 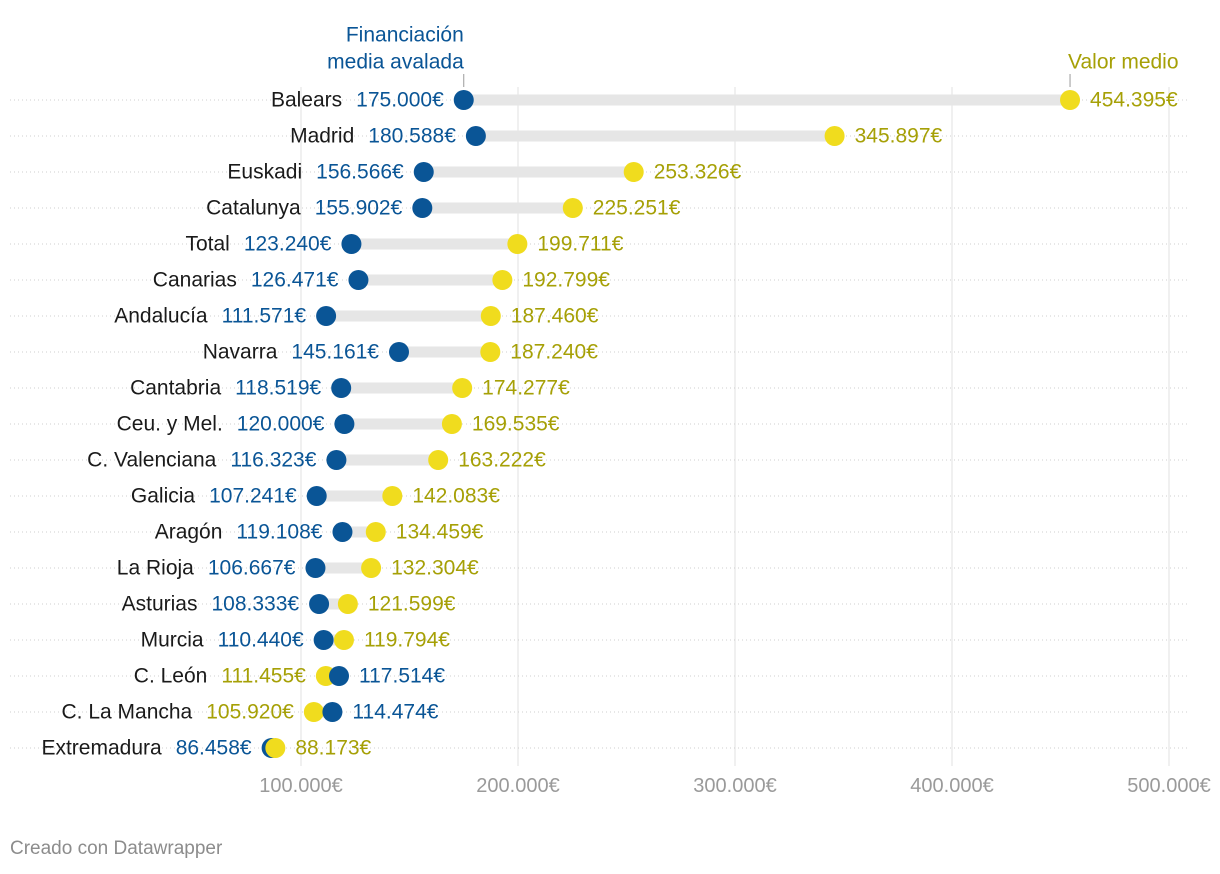 What do you see at coordinates (407, 640) in the screenshot?
I see `valor-value-label: 119.794€` at bounding box center [407, 640].